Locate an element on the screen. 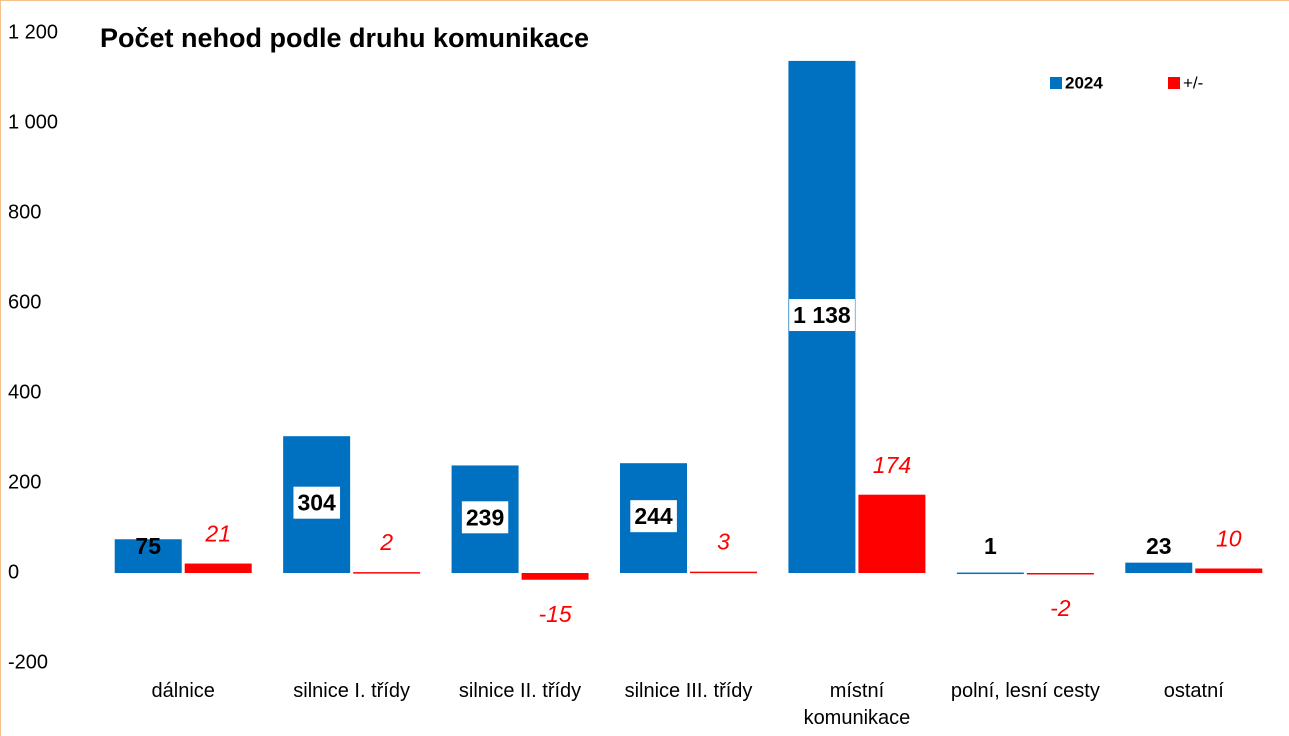 Image resolution: width=1289 pixels, height=736 pixels. data-label: 1 is located at coordinates (990, 546).